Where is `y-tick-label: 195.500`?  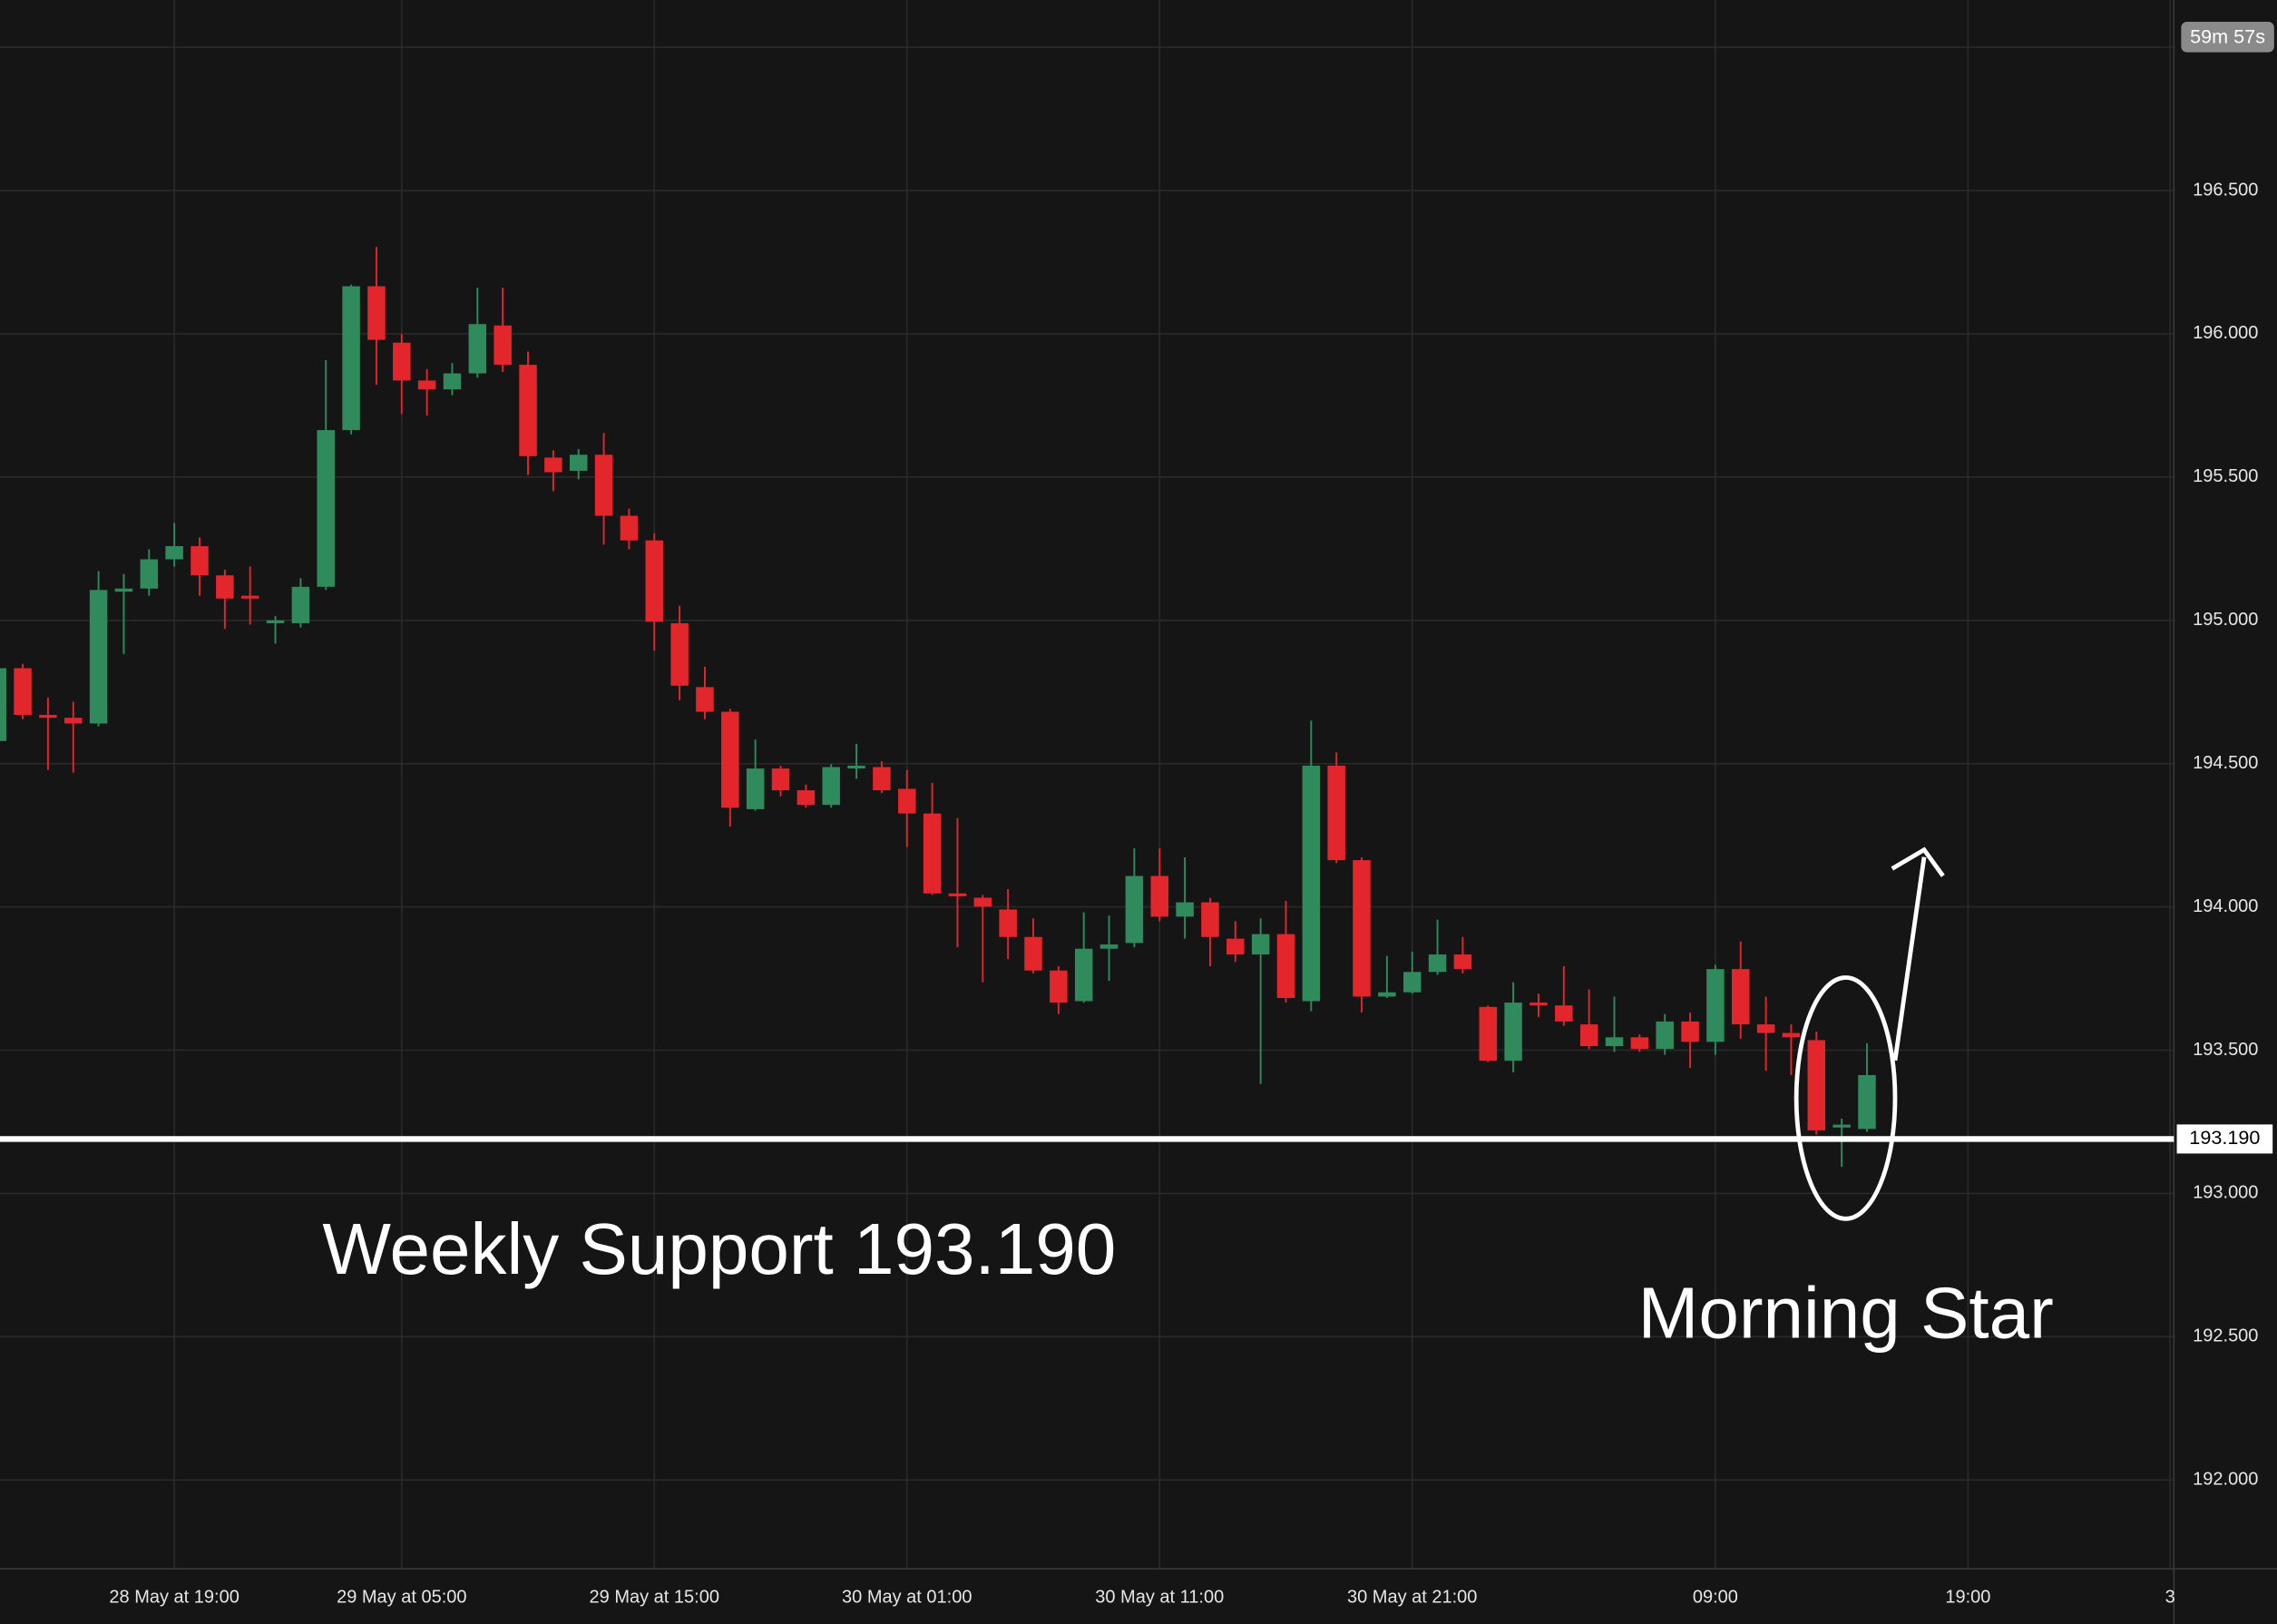 y-tick-label: 195.500 is located at coordinates (2225, 476).